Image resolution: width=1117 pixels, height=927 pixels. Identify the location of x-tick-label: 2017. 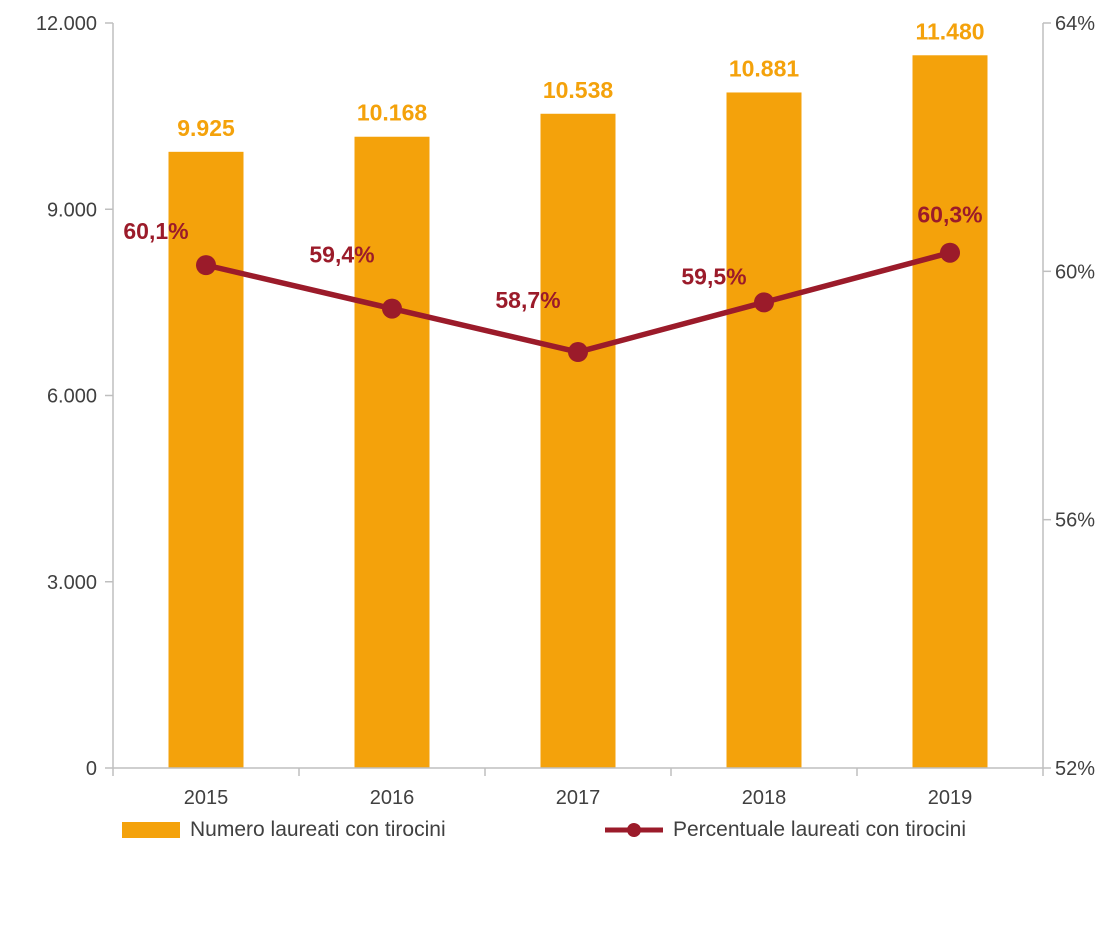
(578, 798).